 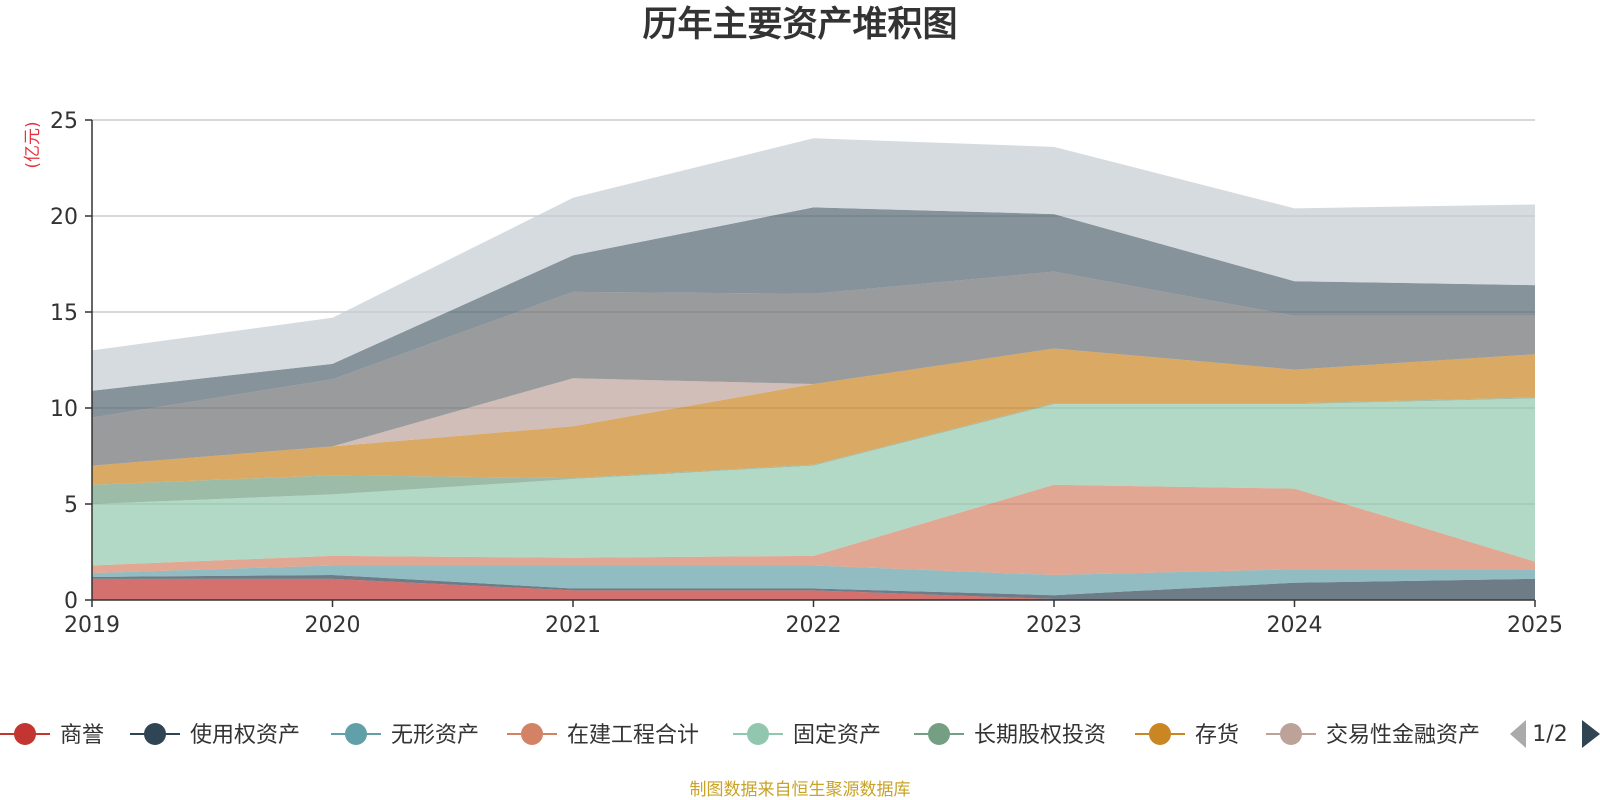 What do you see at coordinates (435, 735) in the screenshot?
I see `legend-label-2: 无形资产` at bounding box center [435, 735].